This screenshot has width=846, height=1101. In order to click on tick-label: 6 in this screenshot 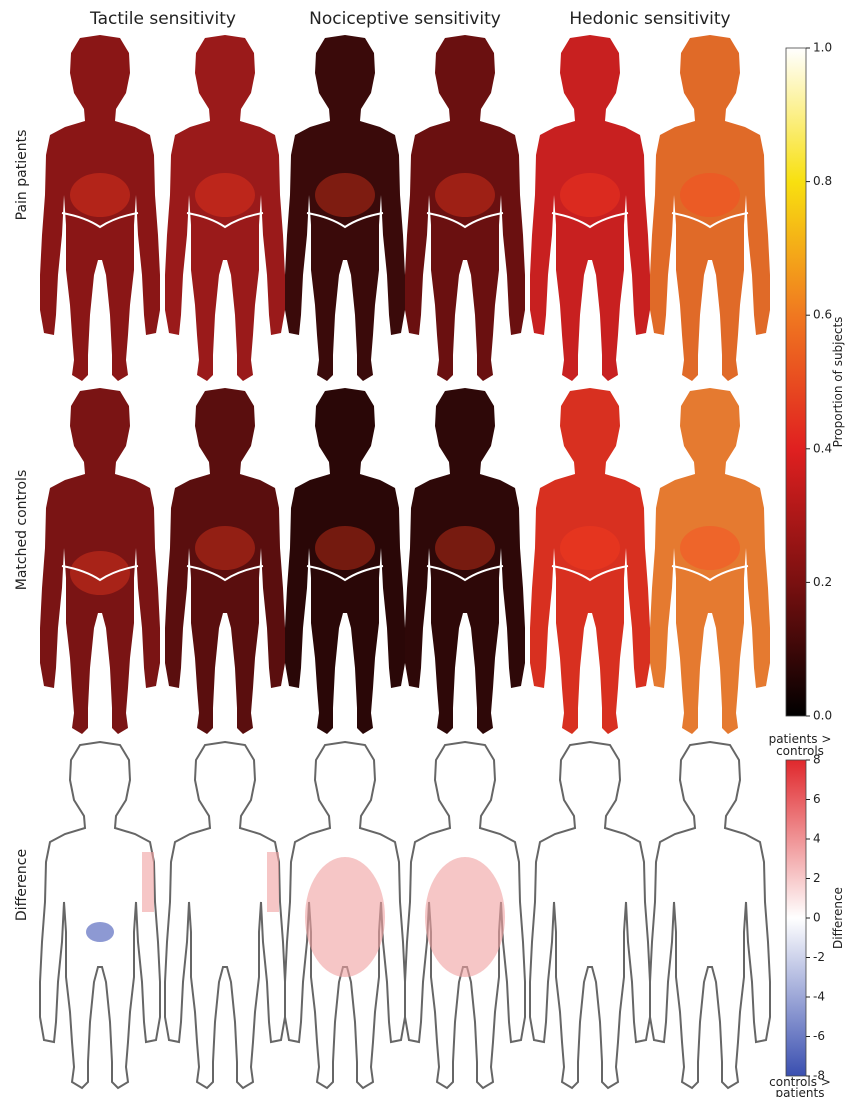, I will do `click(817, 799)`.